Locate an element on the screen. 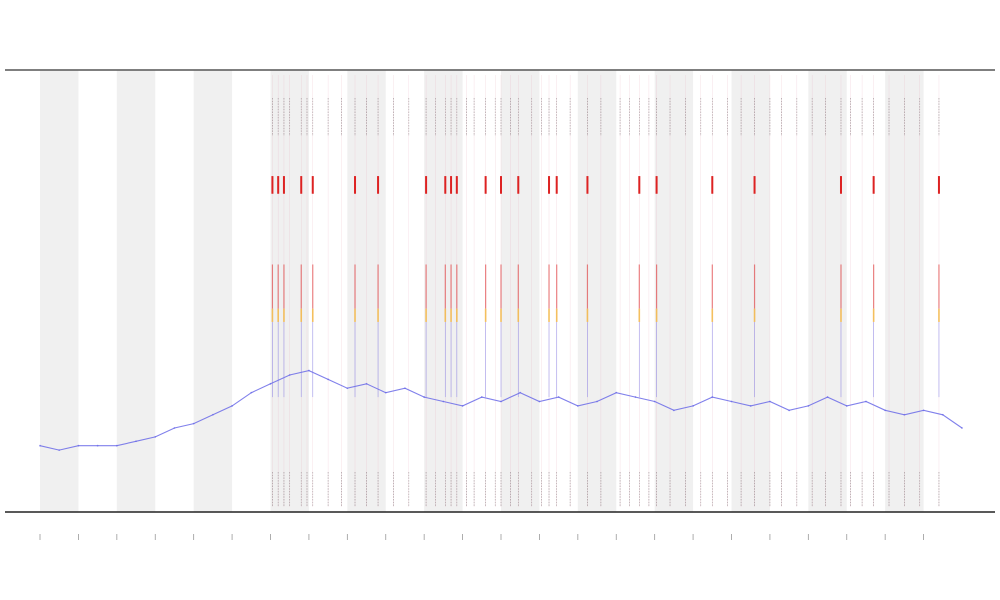 The width and height of the screenshot is (1000, 600). x-ticks is located at coordinates (481, 537).